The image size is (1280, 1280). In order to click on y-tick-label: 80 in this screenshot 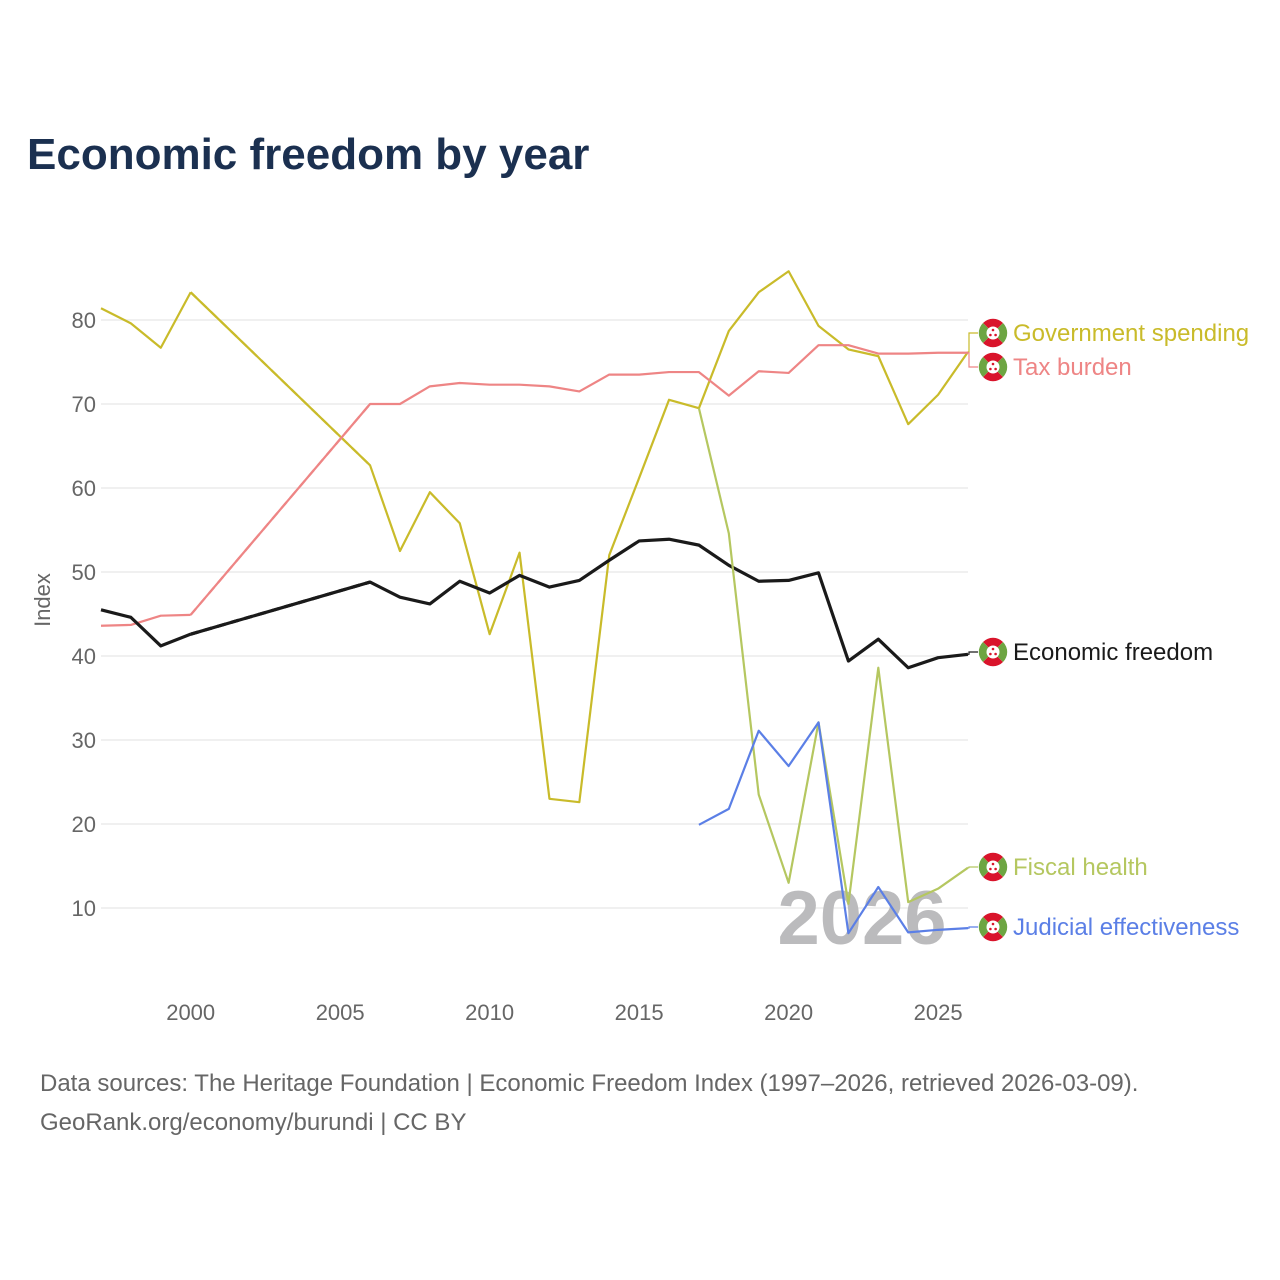, I will do `click(84, 320)`.